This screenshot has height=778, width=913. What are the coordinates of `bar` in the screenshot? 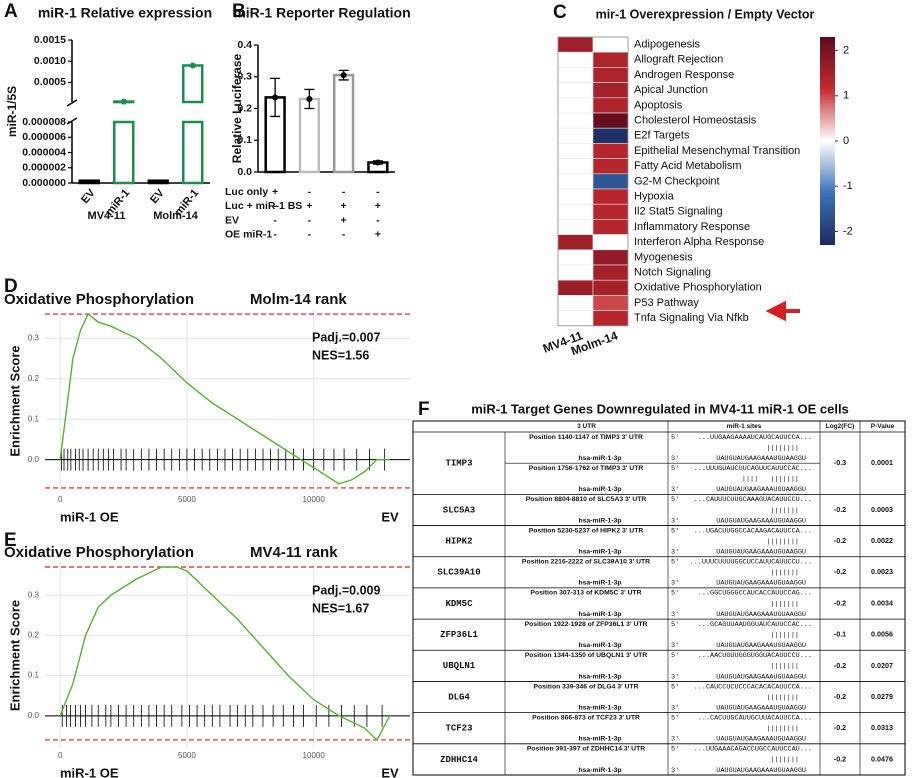 It's located at (343, 123).